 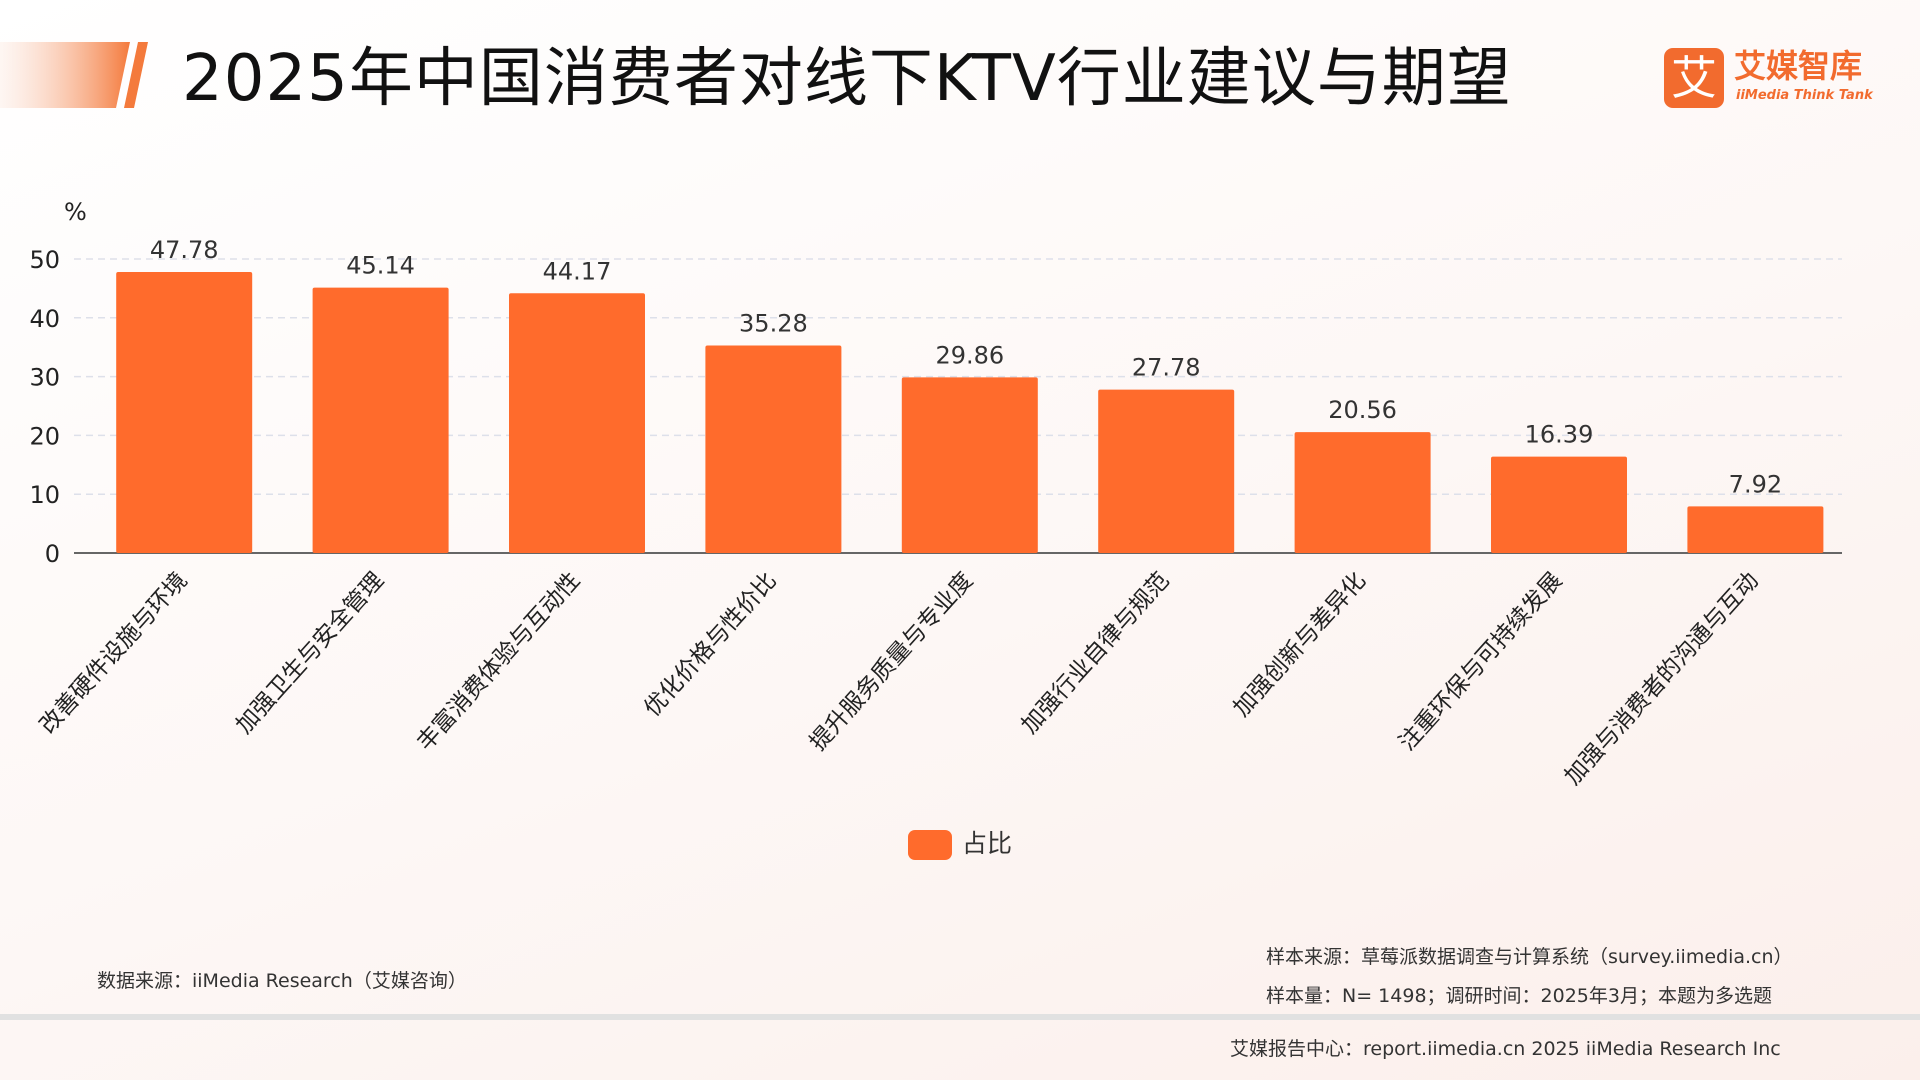 I want to click on y-tick-label: 50, so click(x=44, y=260).